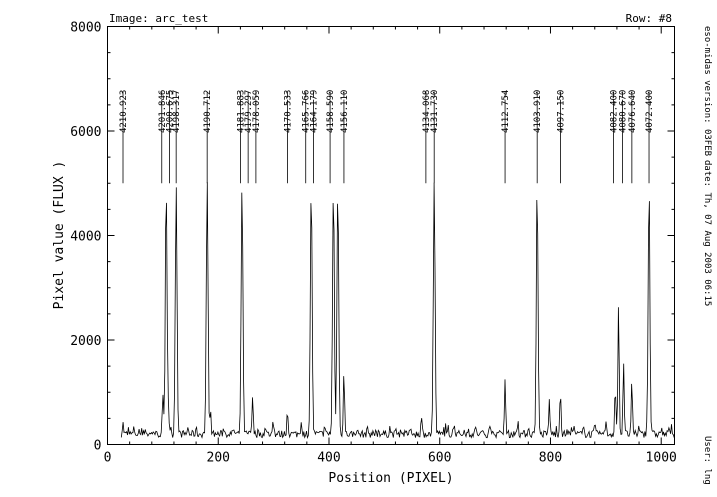  What do you see at coordinates (561, 111) in the screenshot?
I see `line-id-label: 4097.150` at bounding box center [561, 111].